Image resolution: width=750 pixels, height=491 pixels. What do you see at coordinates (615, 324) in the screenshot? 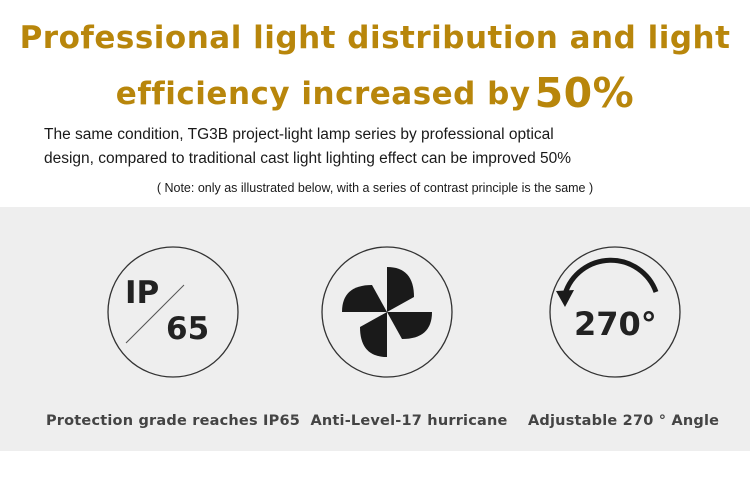
I see `angle-value: 270°` at bounding box center [615, 324].